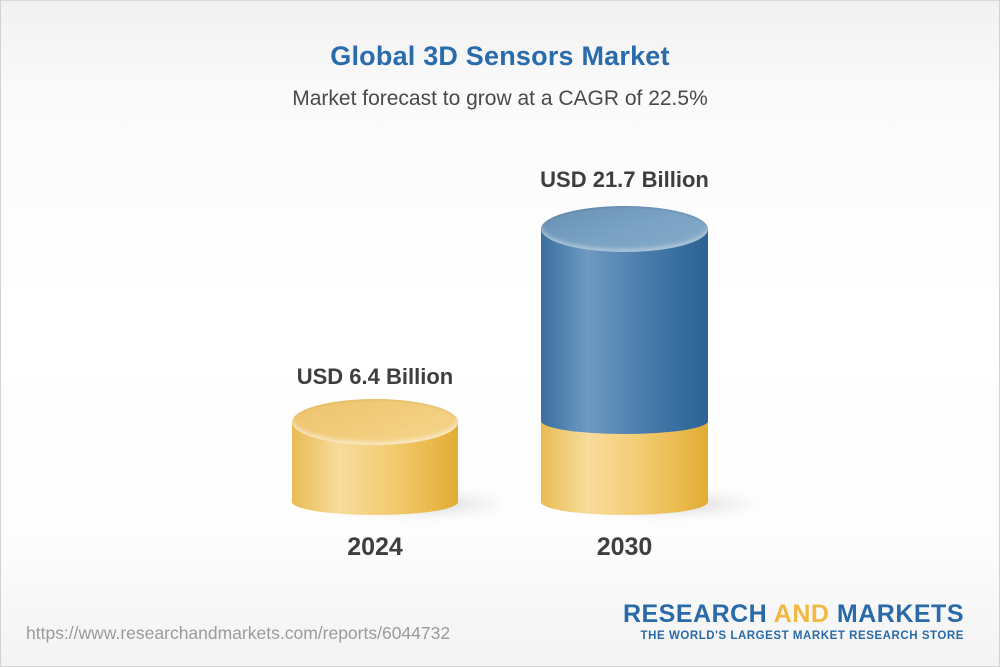  Describe the element at coordinates (375, 422) in the screenshot. I see `bar-2024-top-ellipse` at that location.